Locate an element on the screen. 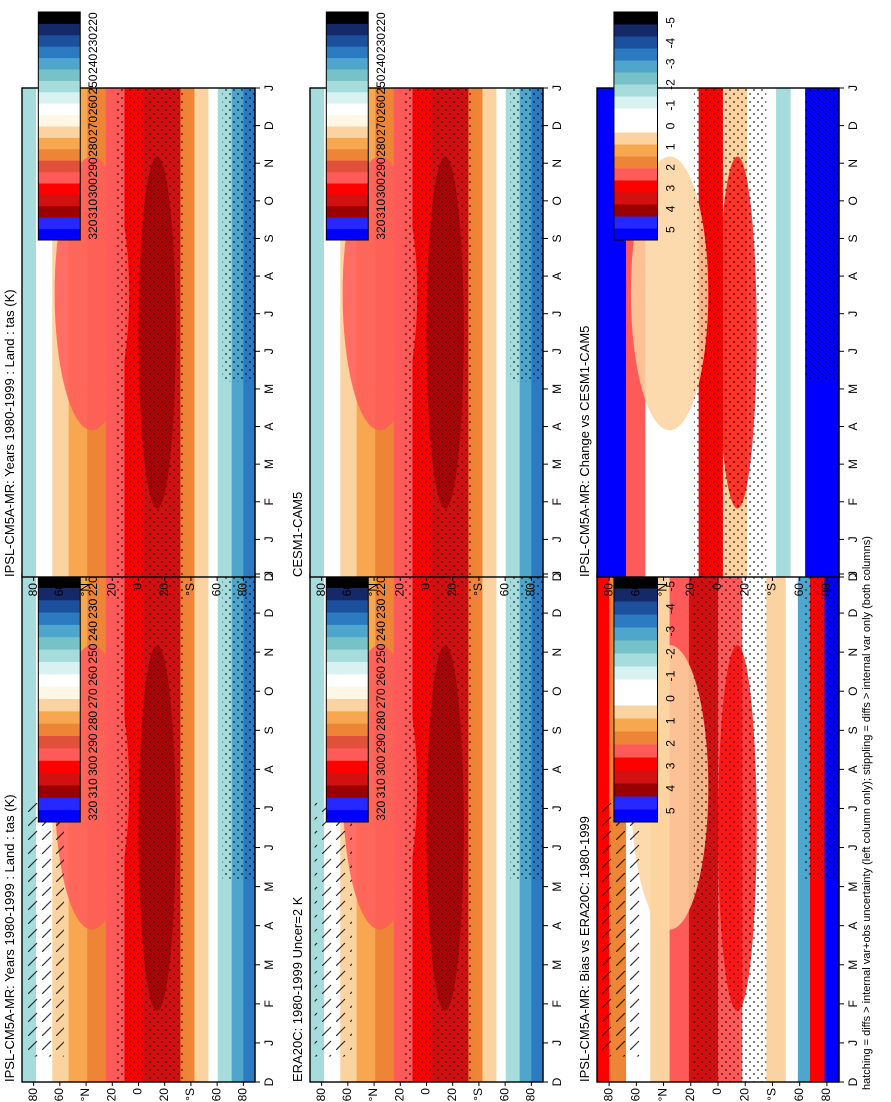 This screenshot has height=1102, width=891. colorbar-tick-label: 0 is located at coordinates (670, 698).